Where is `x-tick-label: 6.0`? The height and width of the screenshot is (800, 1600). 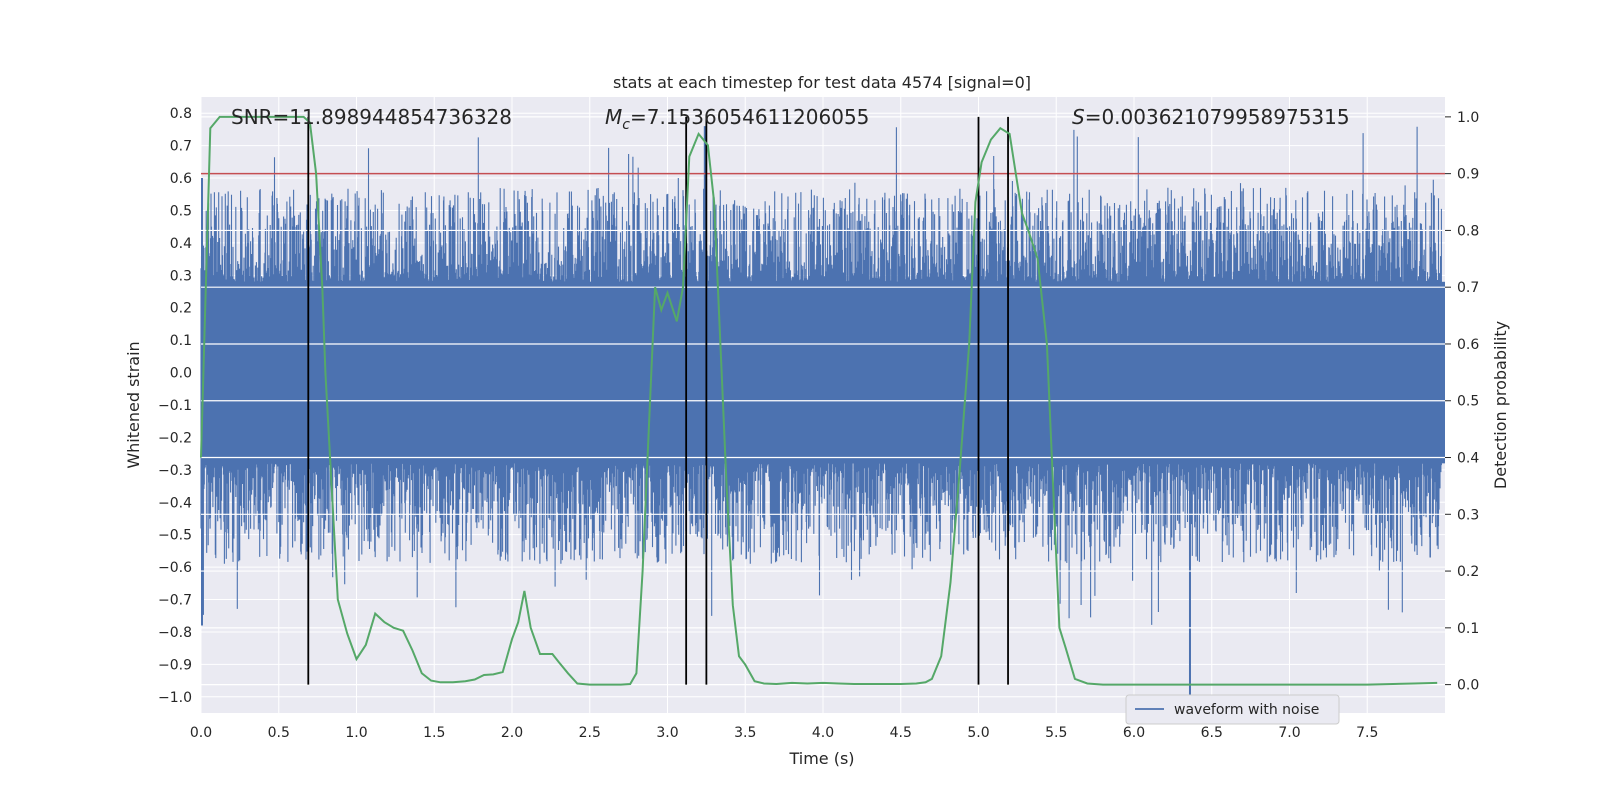 x-tick-label: 6.0 is located at coordinates (1134, 733).